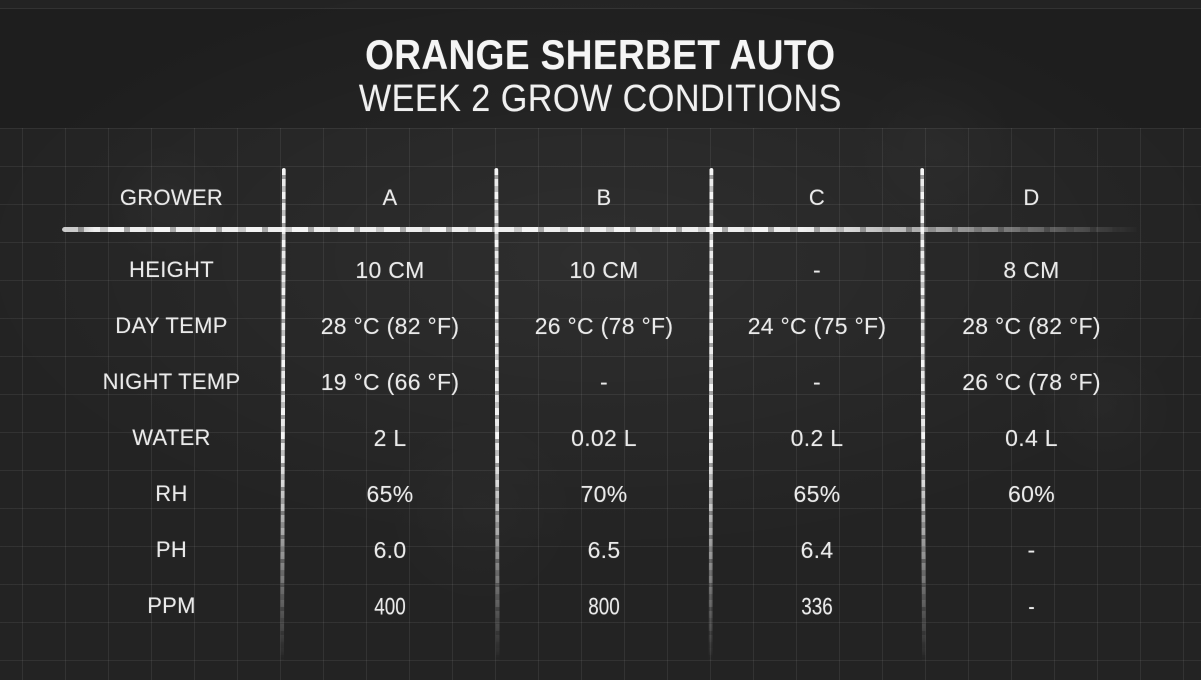  Describe the element at coordinates (604, 605) in the screenshot. I see `cell-value: 800` at that location.